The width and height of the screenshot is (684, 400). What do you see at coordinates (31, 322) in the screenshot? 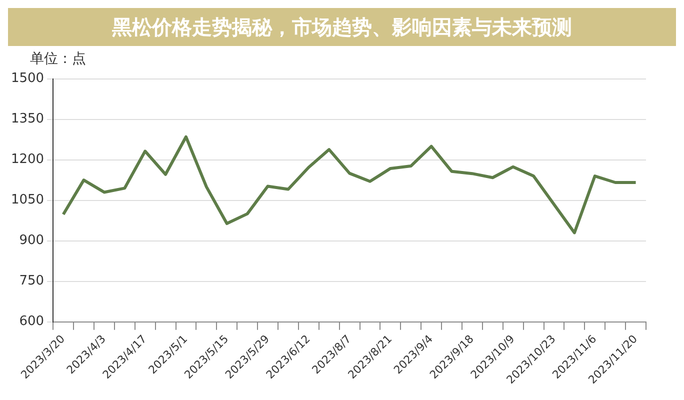
I see `y-tick-label: 600` at bounding box center [31, 322].